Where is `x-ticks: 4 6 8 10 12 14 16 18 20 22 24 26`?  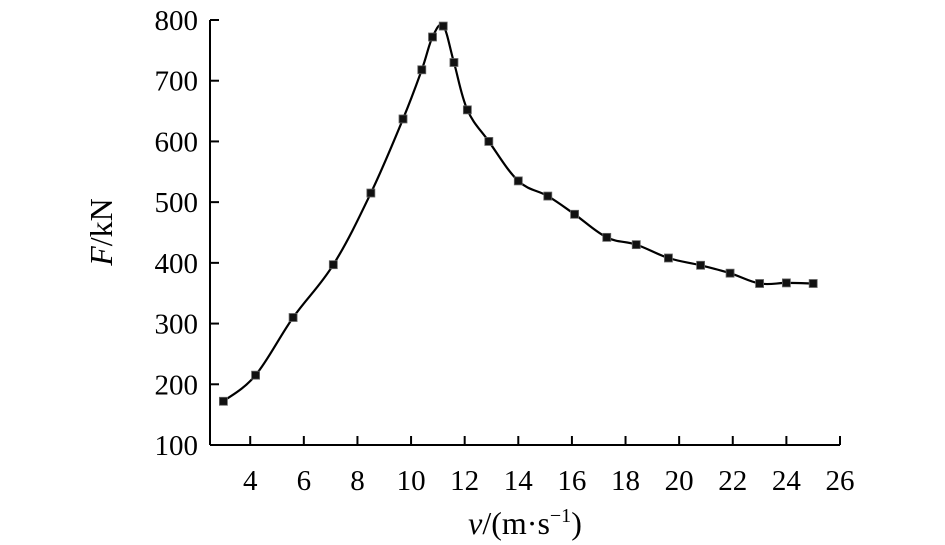
x-ticks: 4 6 8 10 12 14 16 18 20 22 24 26 is located at coordinates (549, 466).